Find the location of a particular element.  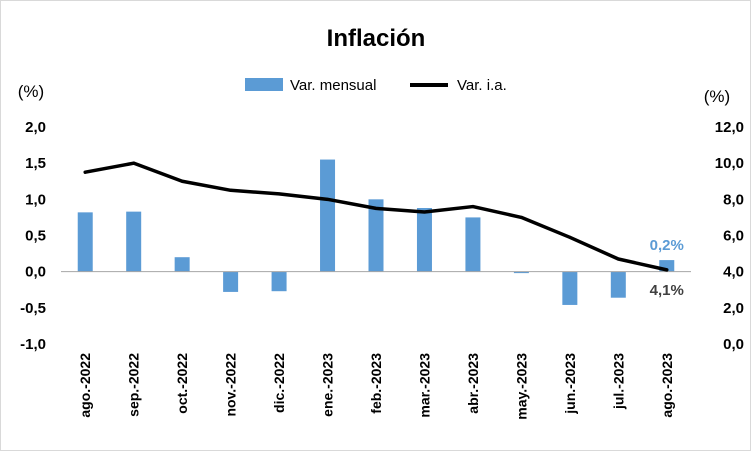

category-label: jul.-2023 is located at coordinates (618, 381).